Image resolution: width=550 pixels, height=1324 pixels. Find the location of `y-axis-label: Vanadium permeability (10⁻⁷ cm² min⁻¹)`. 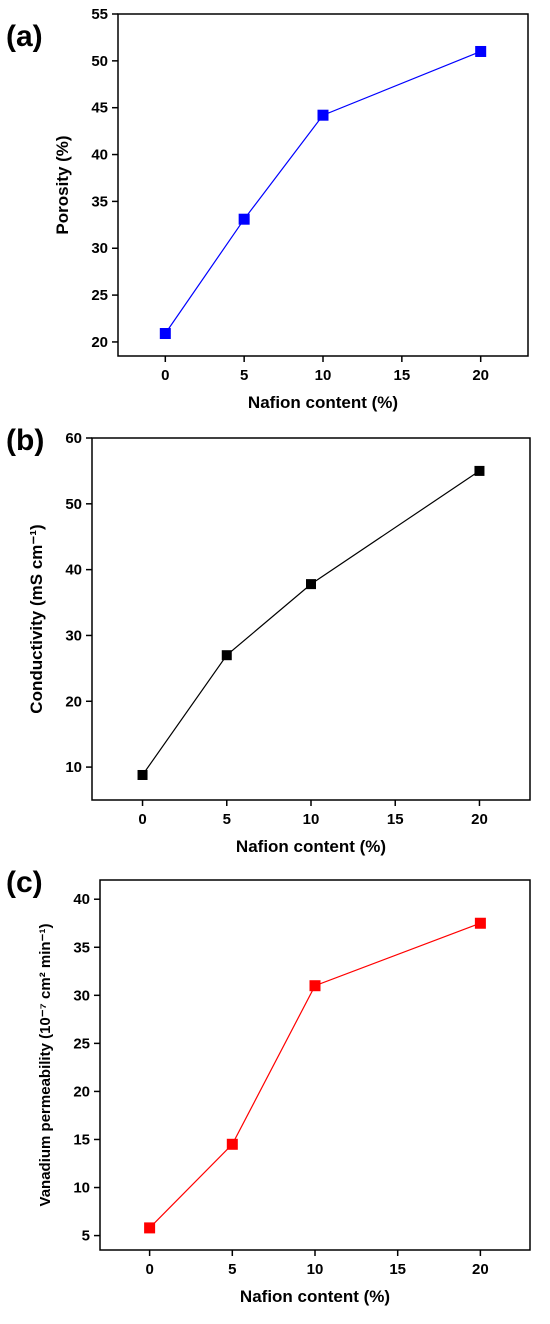

y-axis-label: Vanadium permeability (10⁻⁷ cm² min⁻¹) is located at coordinates (45, 1065).